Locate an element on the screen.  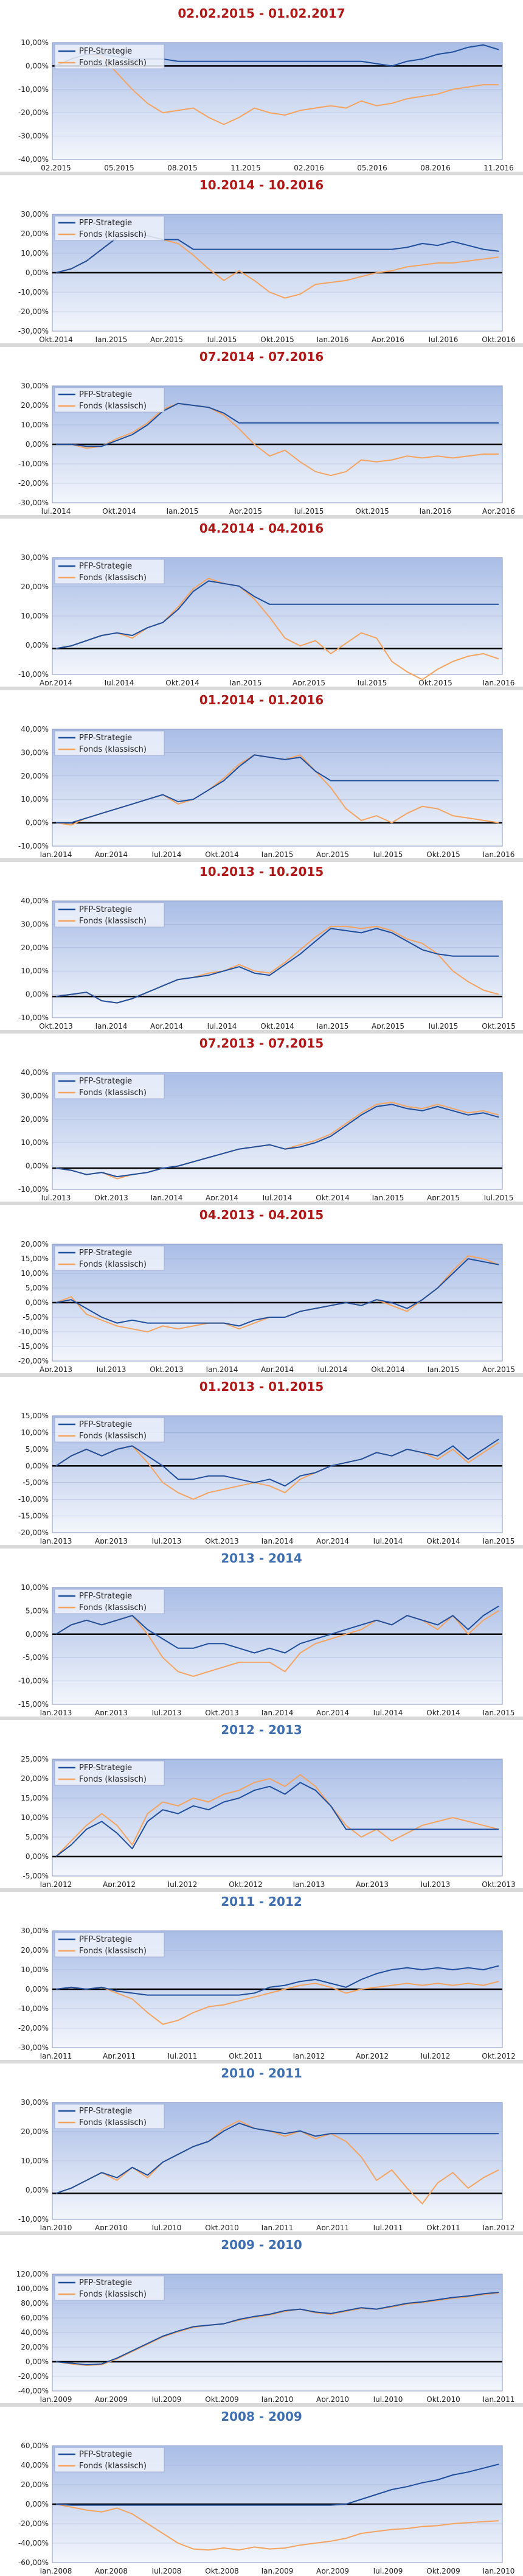
x-tick-label: Jul.2008 is located at coordinates (167, 2570).